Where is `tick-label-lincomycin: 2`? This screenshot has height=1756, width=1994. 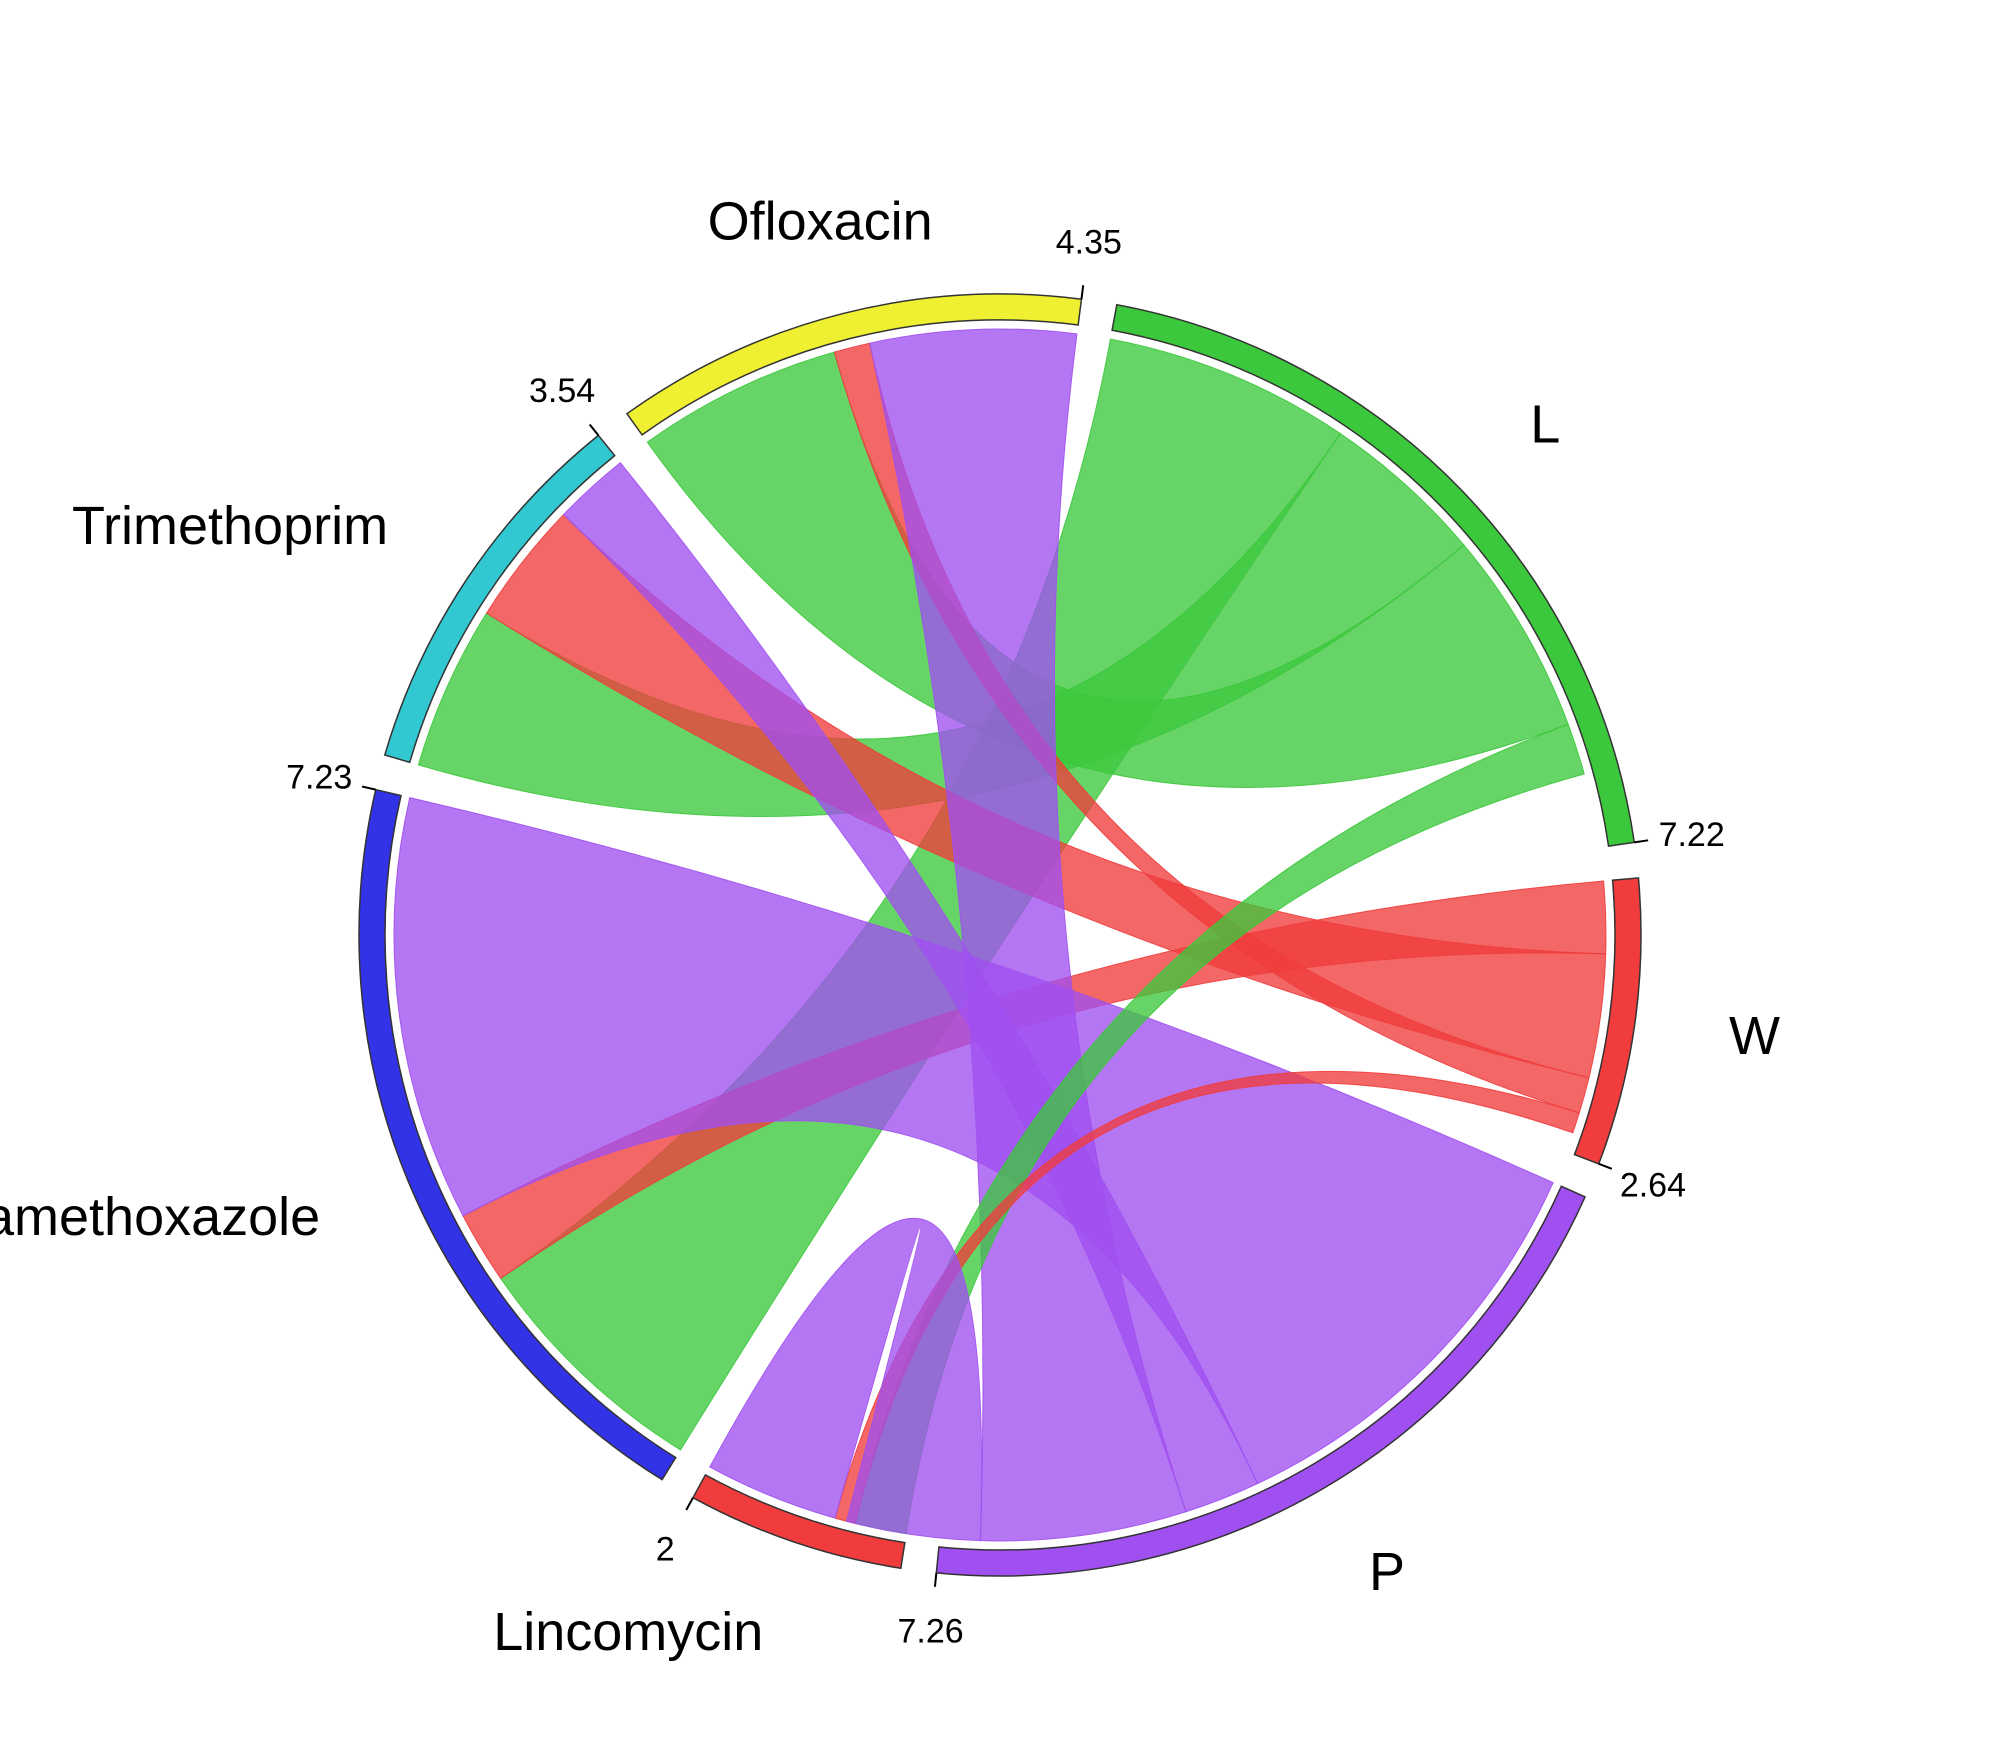 tick-label-lincomycin: 2 is located at coordinates (665, 1550).